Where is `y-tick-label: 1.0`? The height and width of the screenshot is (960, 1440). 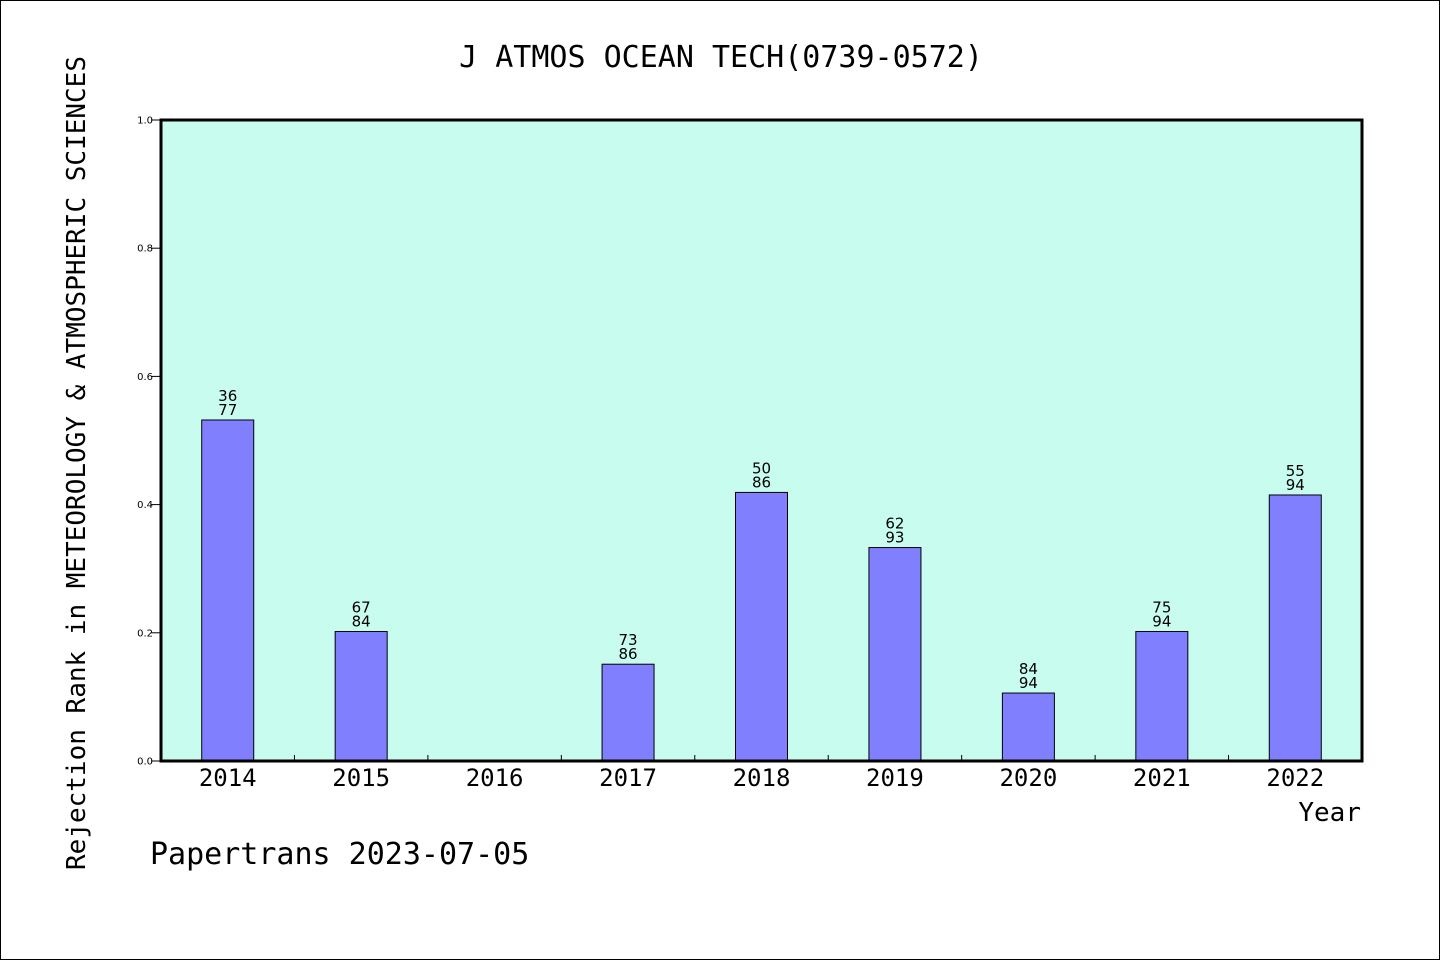 y-tick-label: 1.0 is located at coordinates (145, 121).